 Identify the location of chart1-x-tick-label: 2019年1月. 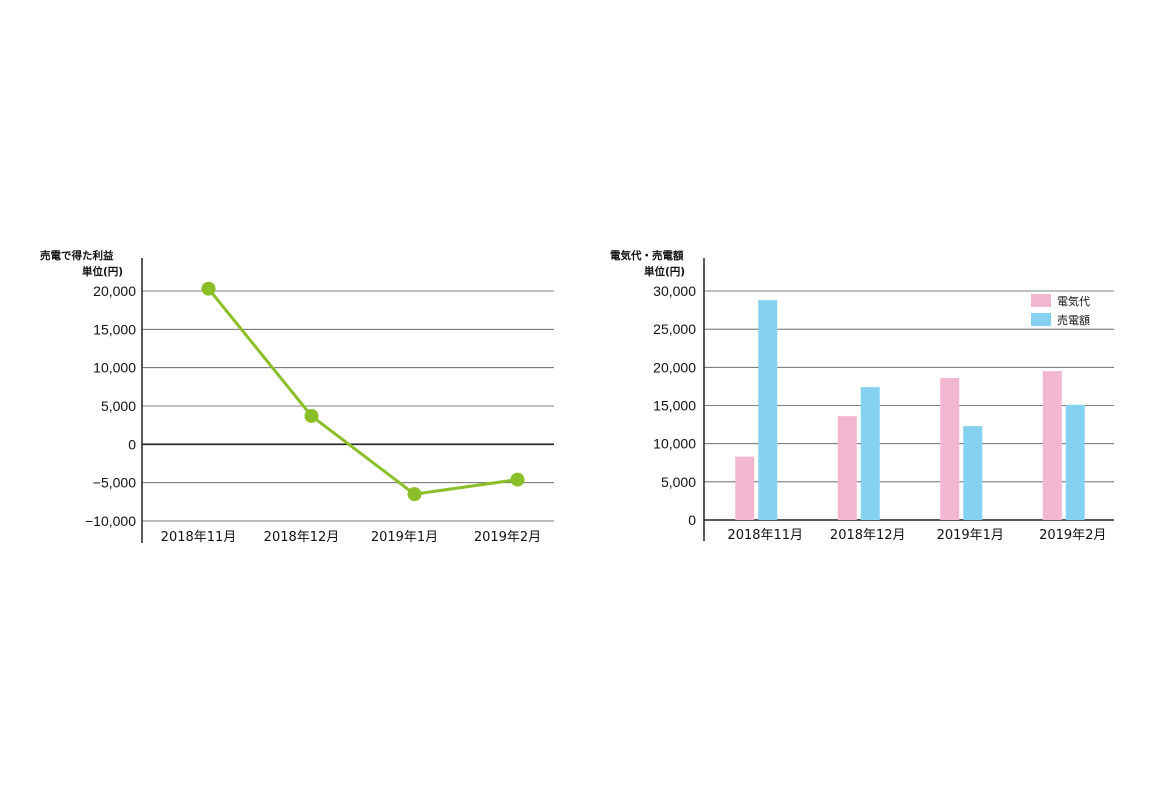
(404, 537).